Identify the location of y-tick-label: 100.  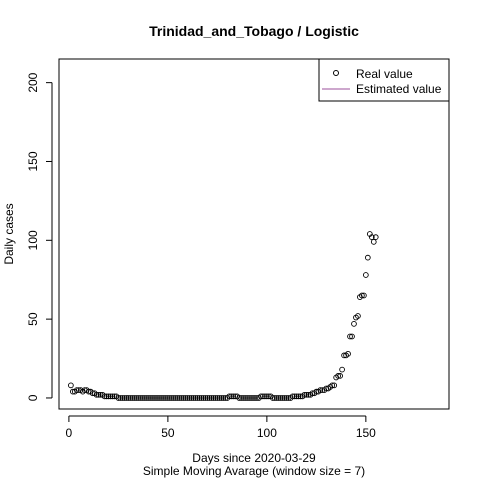
(33, 240).